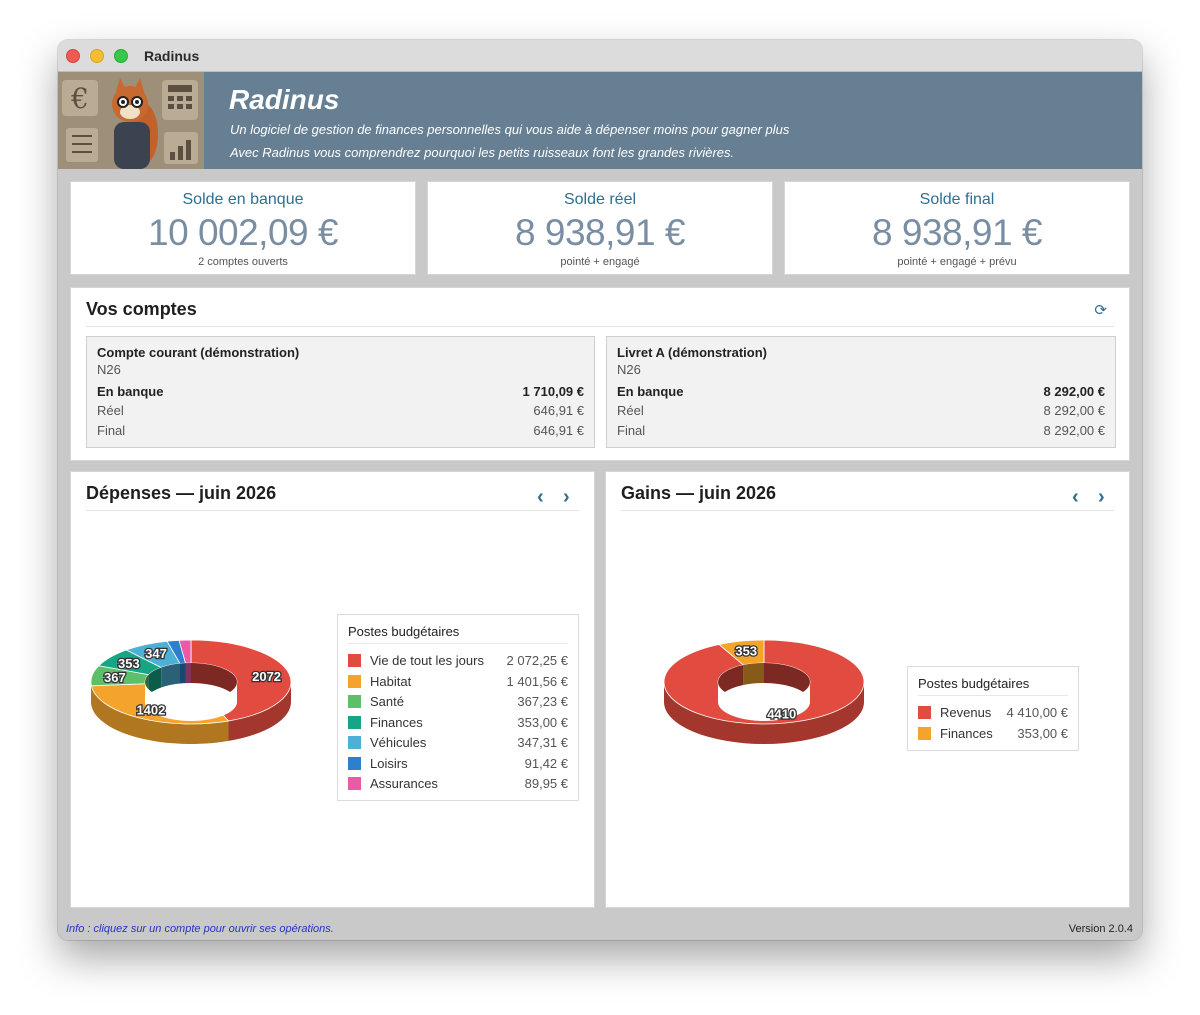  Describe the element at coordinates (404, 783) in the screenshot. I see `legend-label: Assurances` at that location.